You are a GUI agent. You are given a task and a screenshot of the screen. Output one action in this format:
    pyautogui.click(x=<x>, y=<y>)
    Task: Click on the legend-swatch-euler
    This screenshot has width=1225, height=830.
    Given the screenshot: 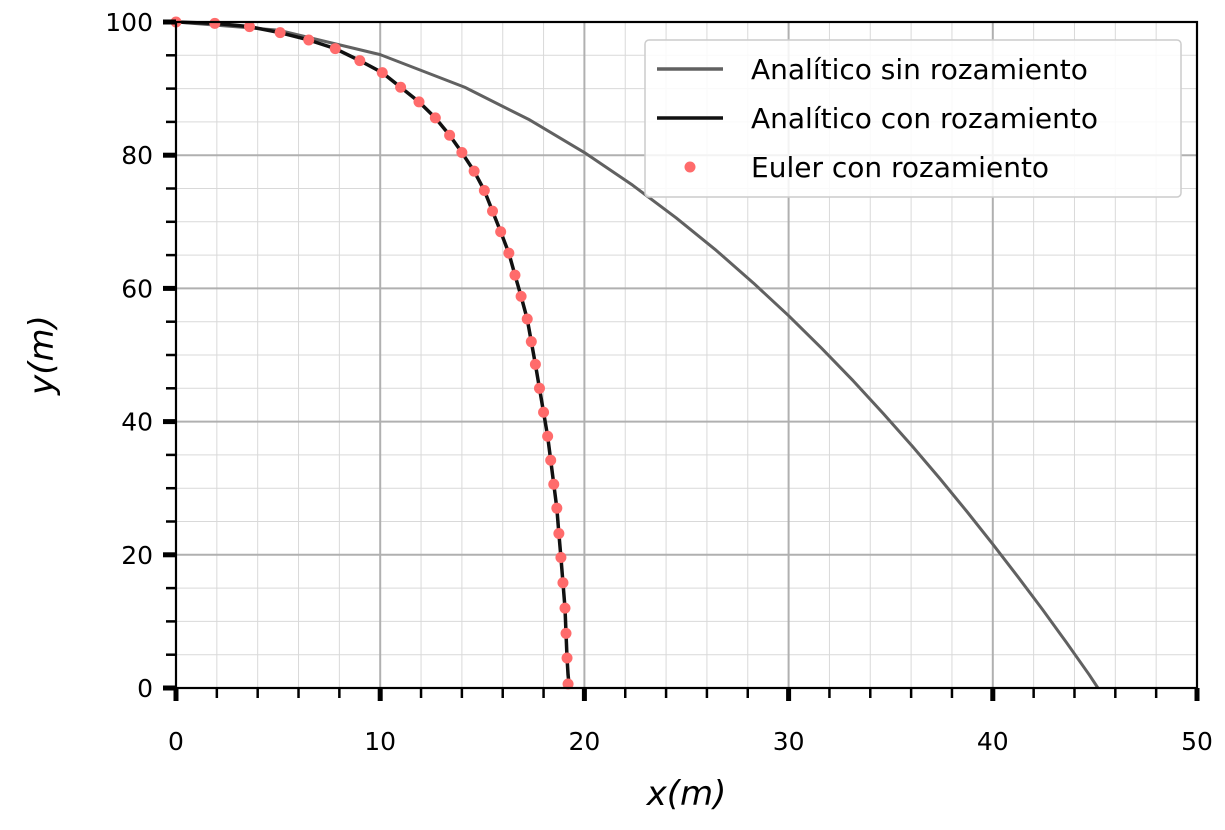 What is the action you would take?
    pyautogui.click(x=690, y=167)
    